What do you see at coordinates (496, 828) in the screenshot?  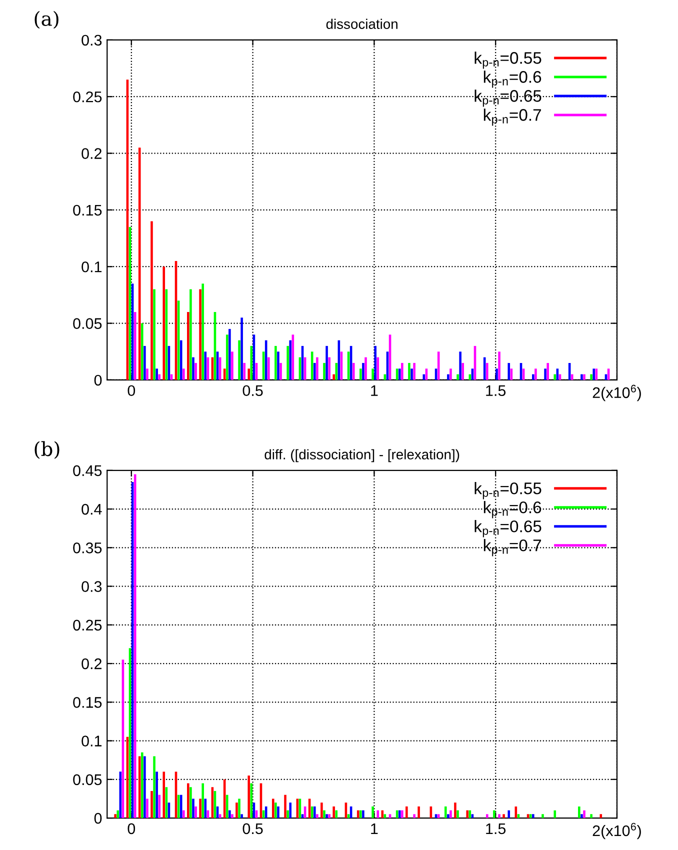 I see `x-tick-label: 1.5` at bounding box center [496, 828].